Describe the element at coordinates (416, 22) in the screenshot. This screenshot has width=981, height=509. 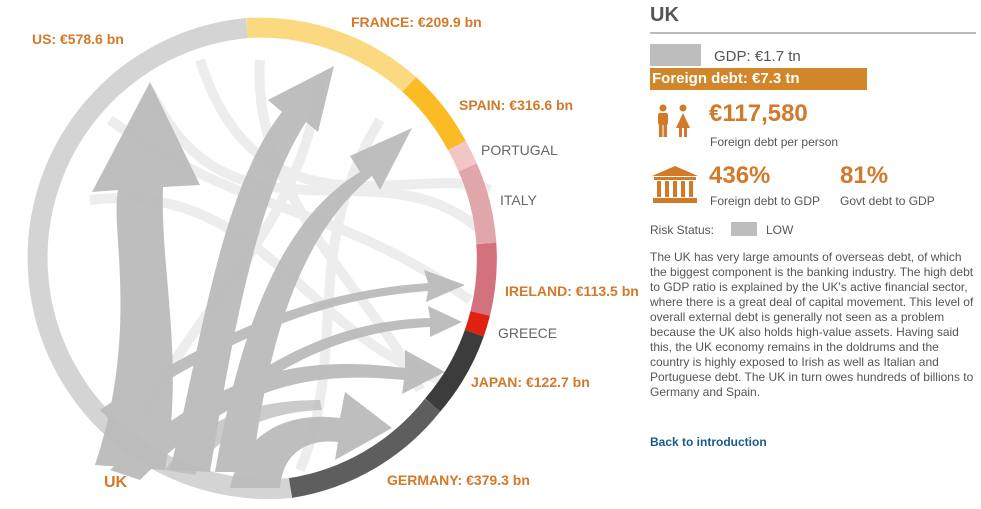
I see `label-france: FRANCE: €209.9 bn` at that location.